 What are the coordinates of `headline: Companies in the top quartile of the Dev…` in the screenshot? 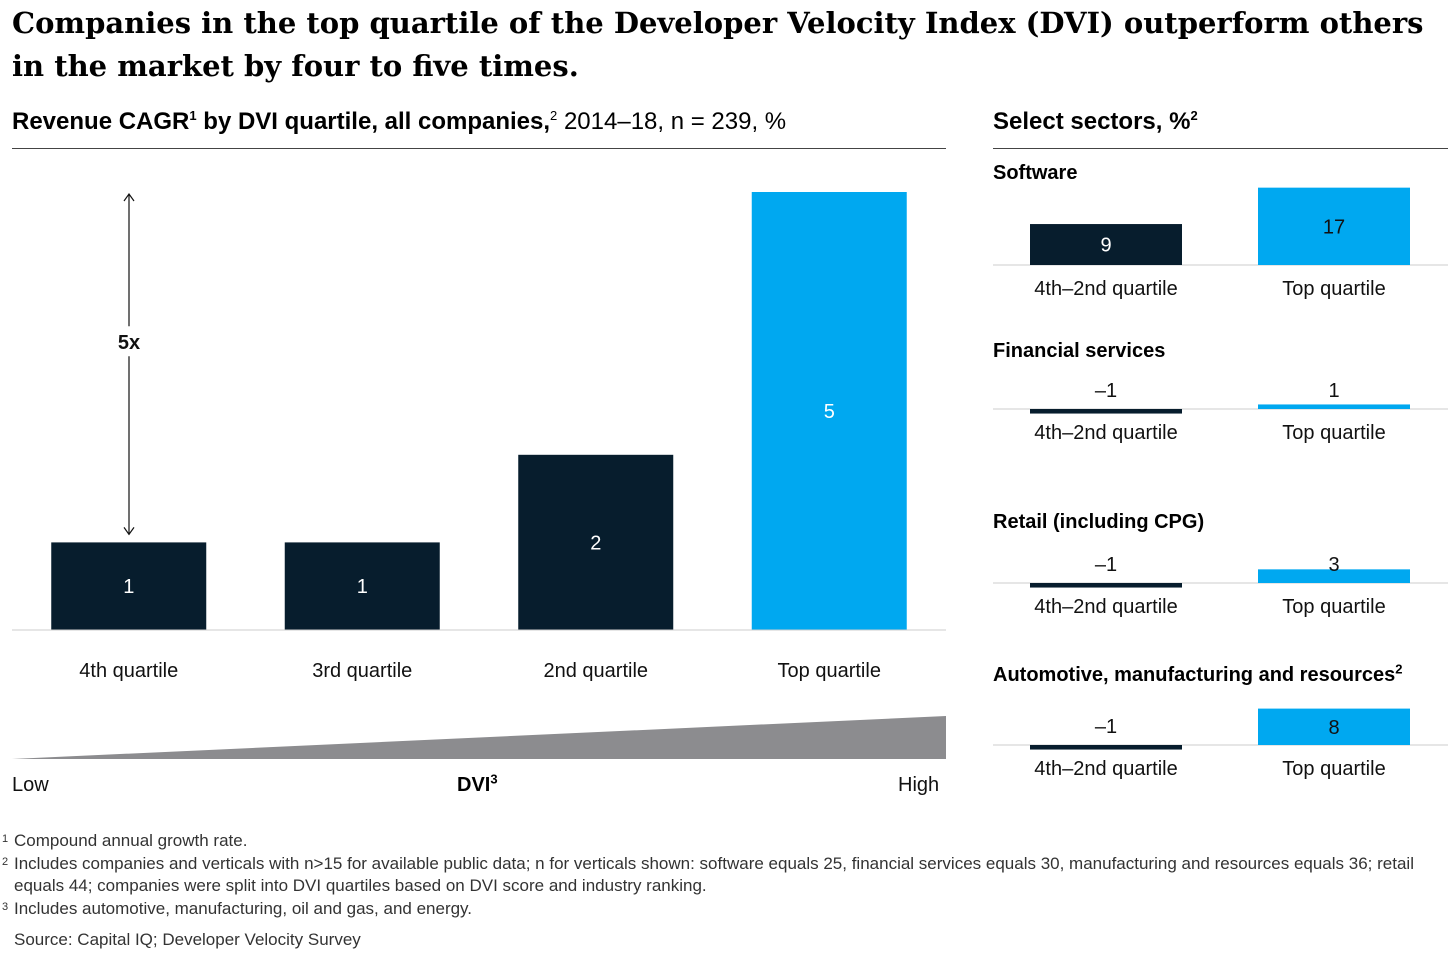 It's located at (718, 44).